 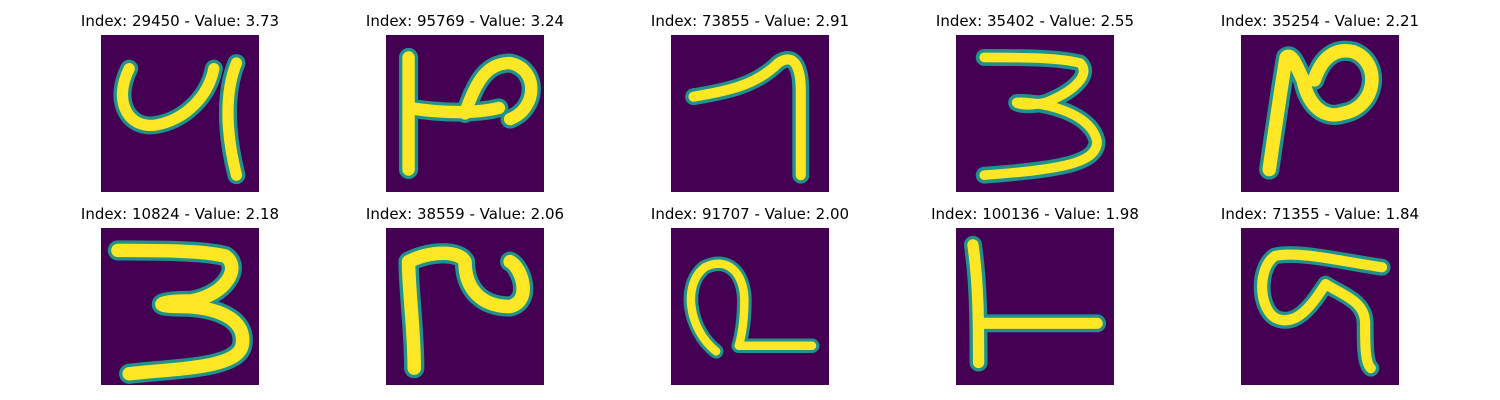 I want to click on panel-1: Index: 29450 - Value: 3.73, so click(x=180, y=96).